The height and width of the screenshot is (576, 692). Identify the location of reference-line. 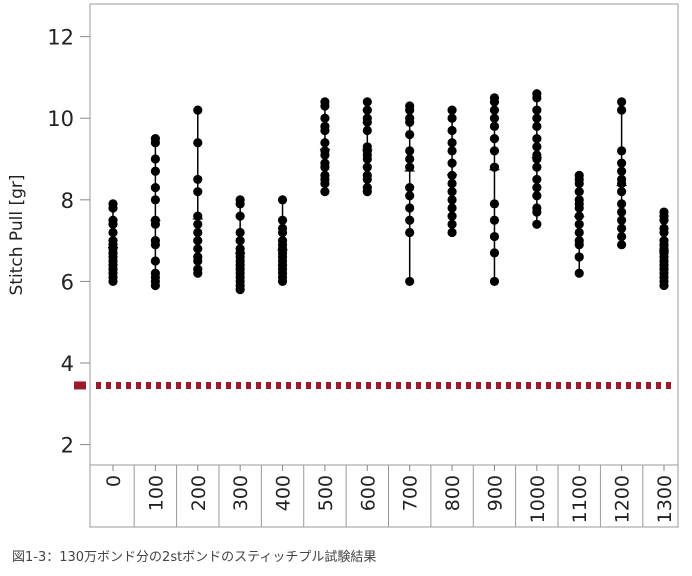
(373, 385).